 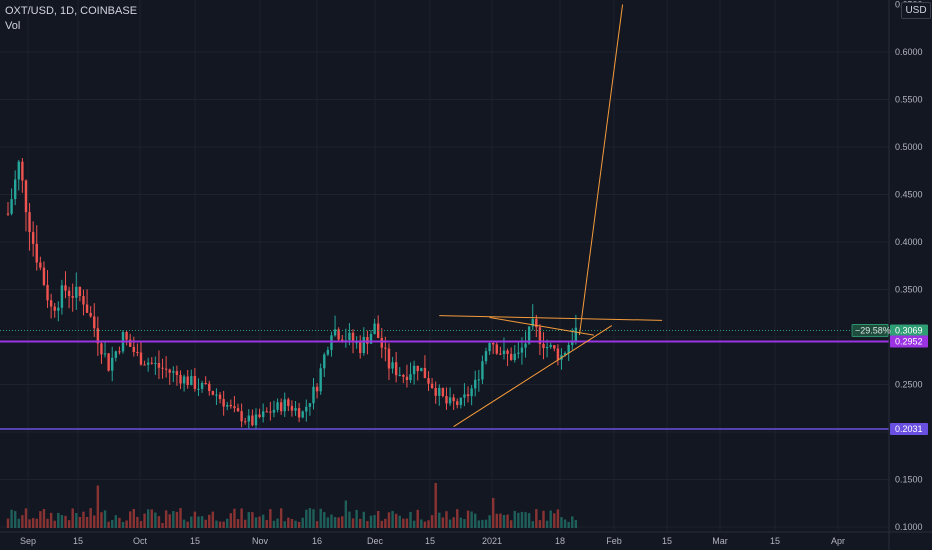 What do you see at coordinates (916, 10) in the screenshot?
I see `currency-badge: USD` at bounding box center [916, 10].